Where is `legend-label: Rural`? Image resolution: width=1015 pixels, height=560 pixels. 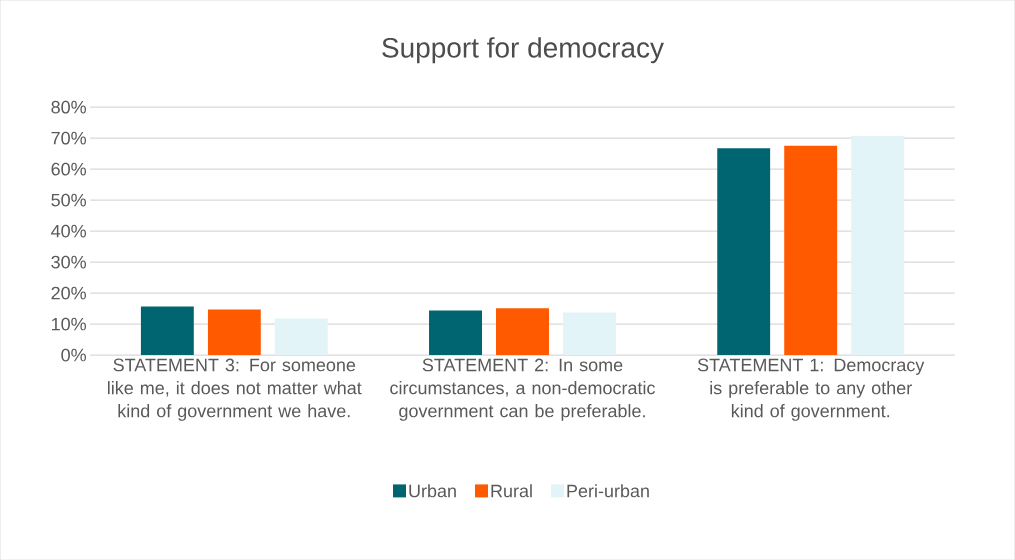 legend-label: Rural is located at coordinates (511, 491).